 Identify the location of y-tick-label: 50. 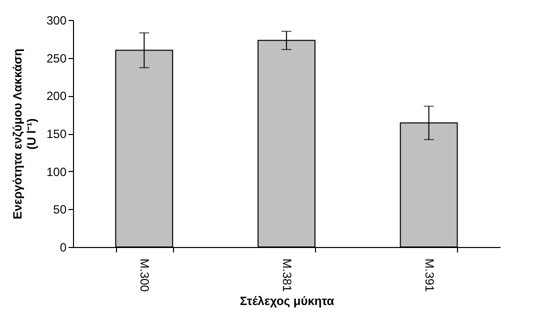
(60, 209).